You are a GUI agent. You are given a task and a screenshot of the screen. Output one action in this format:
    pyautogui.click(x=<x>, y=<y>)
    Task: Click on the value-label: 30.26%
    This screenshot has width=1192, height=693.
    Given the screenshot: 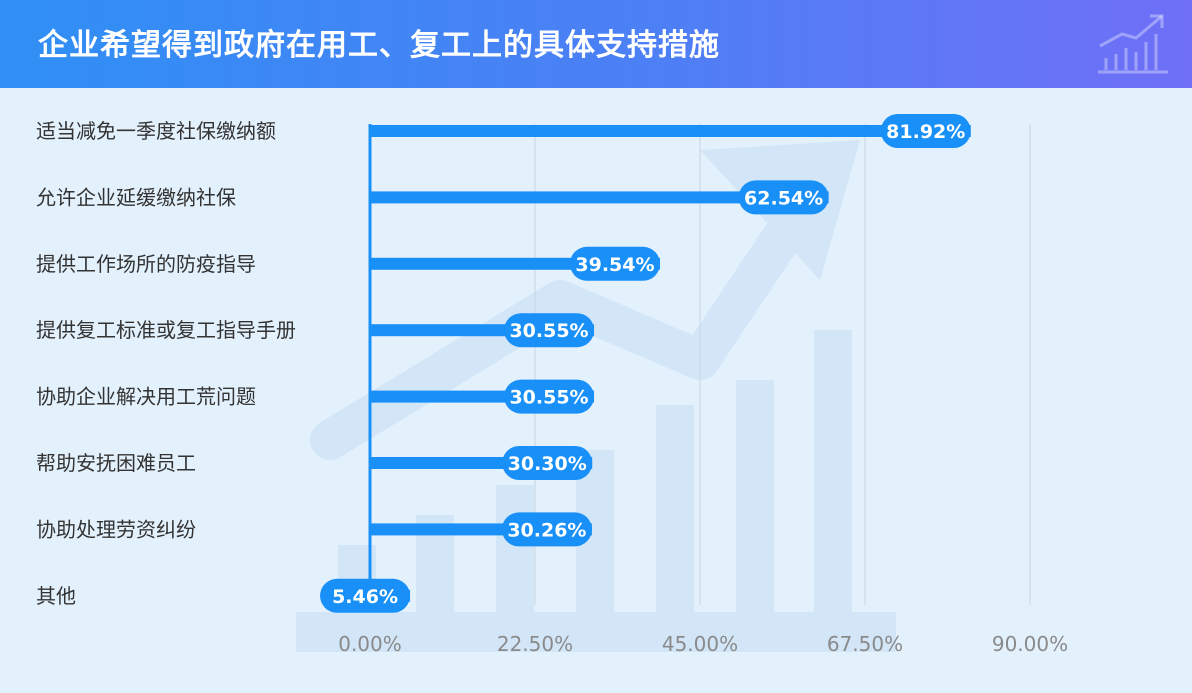 What is the action you would take?
    pyautogui.click(x=546, y=530)
    